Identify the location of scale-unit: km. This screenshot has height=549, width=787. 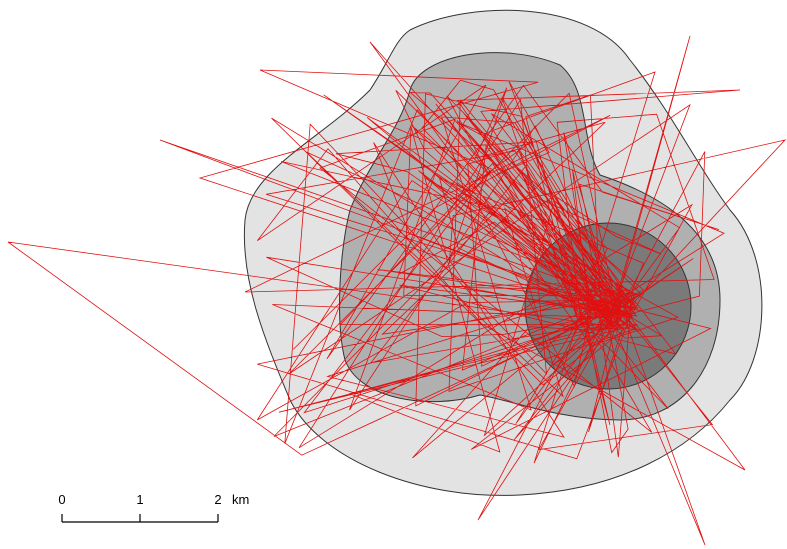
(240, 499).